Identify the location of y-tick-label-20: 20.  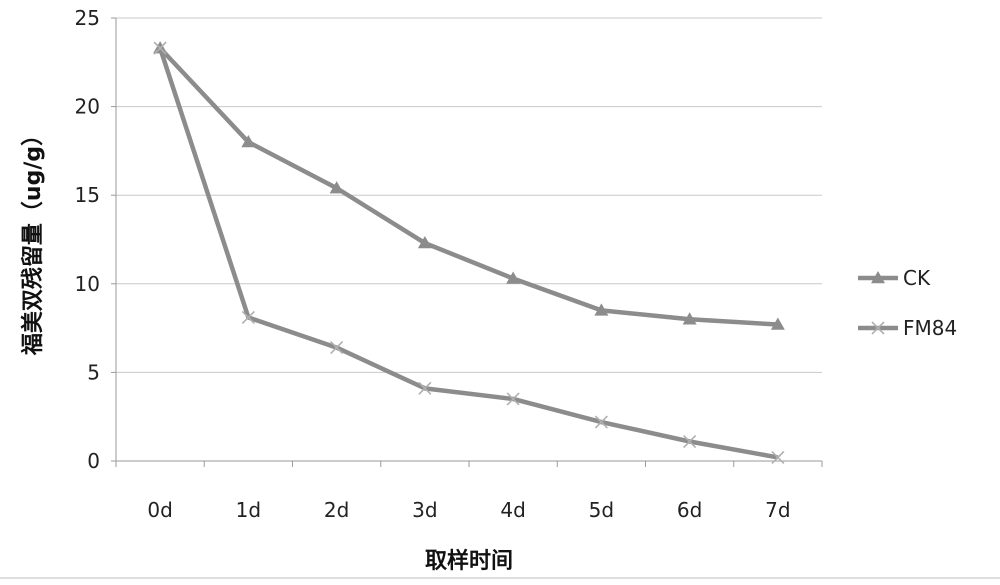
(87, 107).